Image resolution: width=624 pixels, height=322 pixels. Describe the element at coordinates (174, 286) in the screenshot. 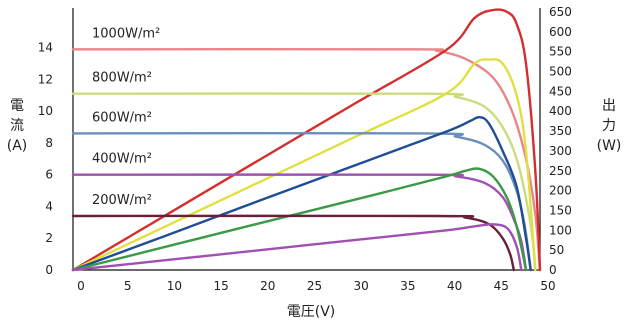

I see `x-tick-label: 10` at that location.